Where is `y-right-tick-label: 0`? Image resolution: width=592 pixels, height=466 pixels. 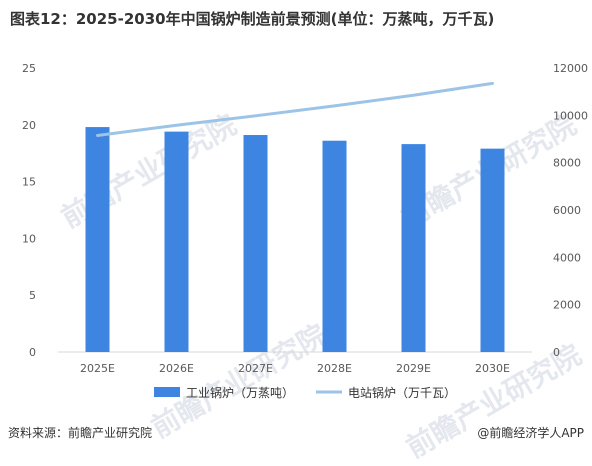 y-right-tick-label: 0 is located at coordinates (556, 352).